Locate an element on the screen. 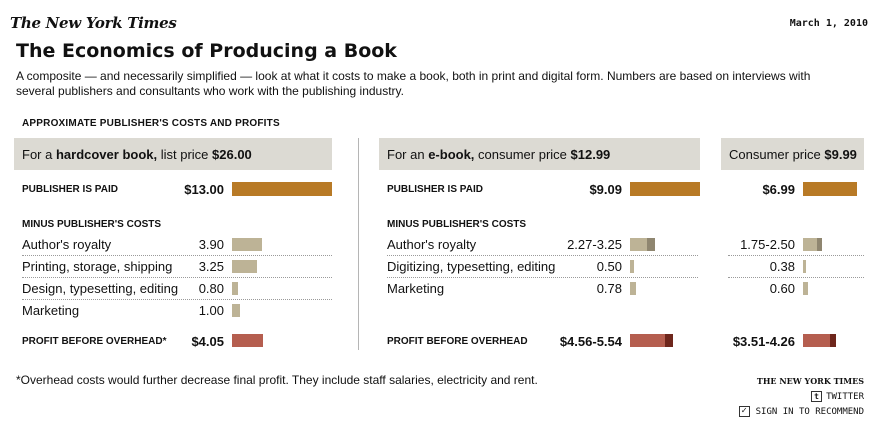  ebook-profit-bar-range is located at coordinates (669, 340).